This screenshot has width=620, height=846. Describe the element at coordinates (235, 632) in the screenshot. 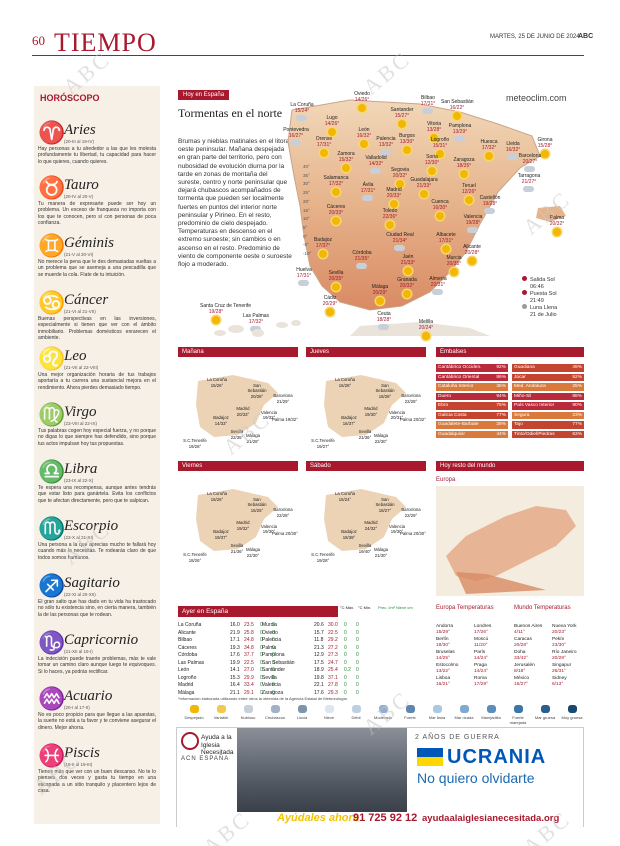

I see `max-temp: 21.9` at that location.